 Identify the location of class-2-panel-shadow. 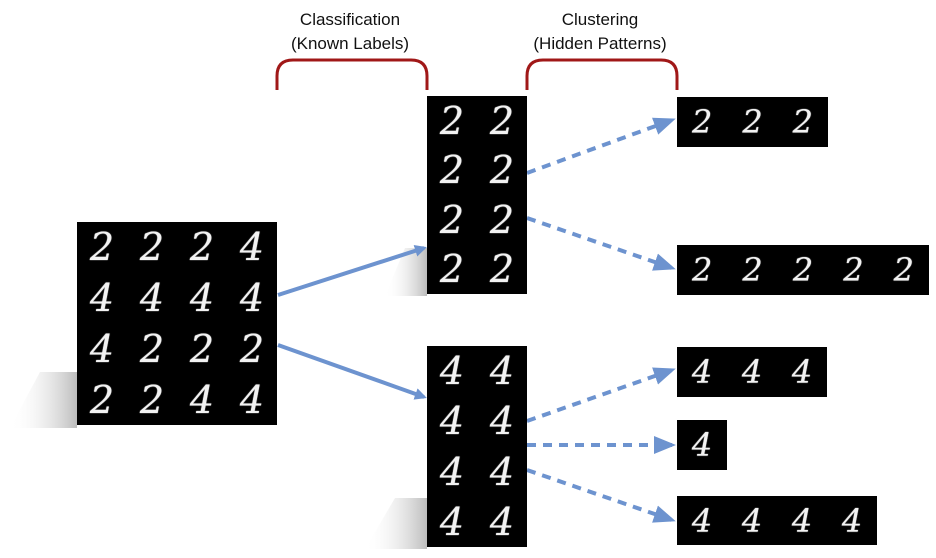
(406, 272).